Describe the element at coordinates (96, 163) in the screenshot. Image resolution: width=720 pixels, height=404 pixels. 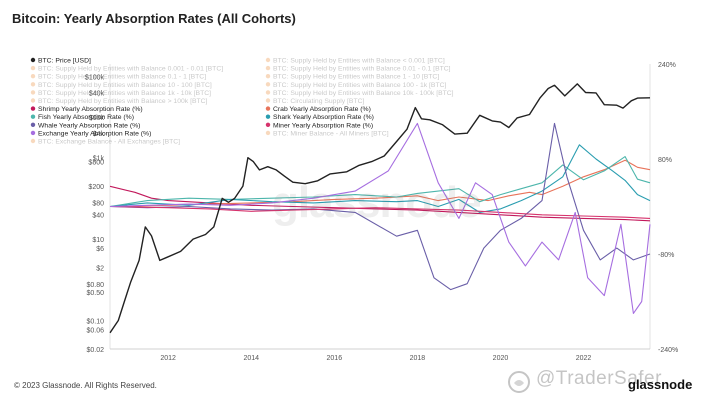
I see `y-left-tick-label: $800` at that location.